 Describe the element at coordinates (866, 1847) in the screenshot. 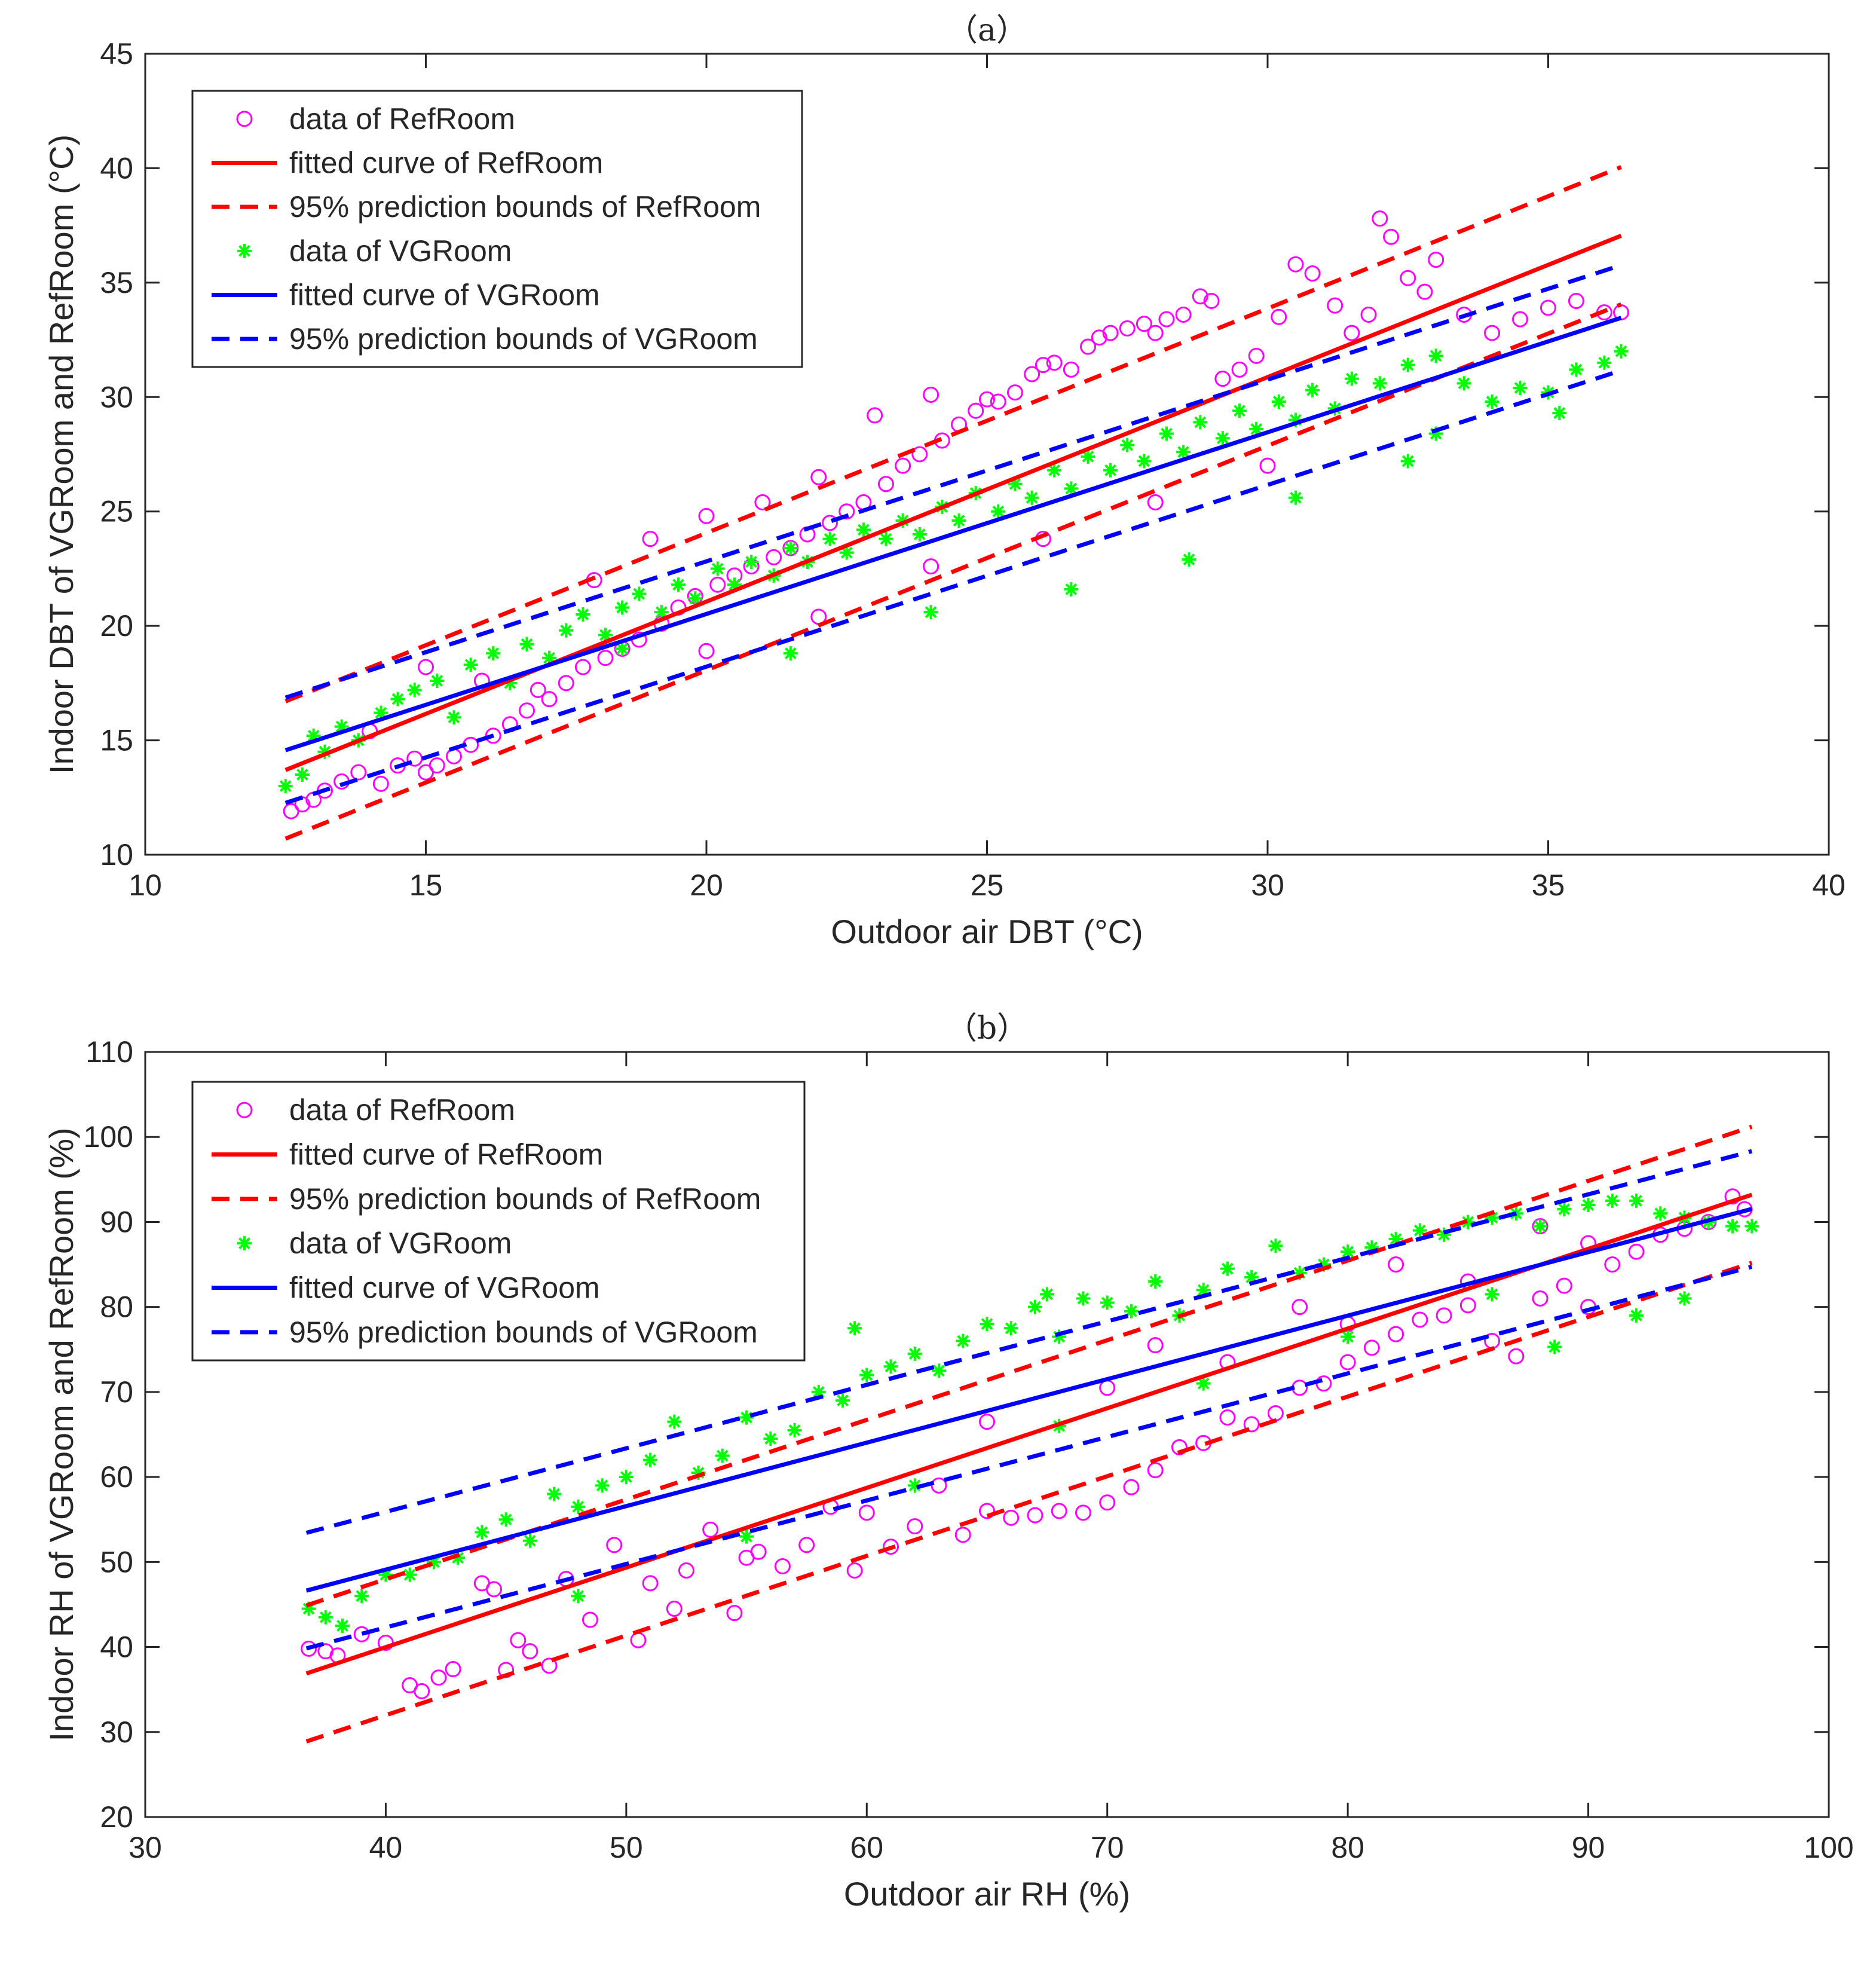

I see `x-tick-label: 60` at that location.